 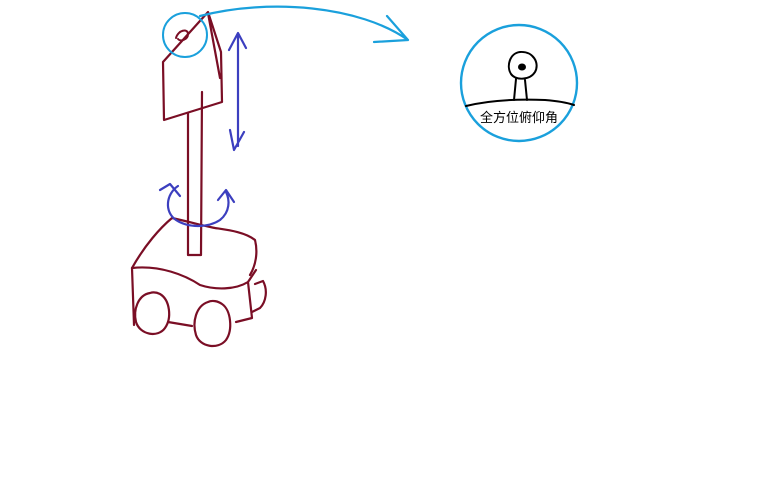 I want to click on curved-arrow-icon, so click(x=304, y=24).